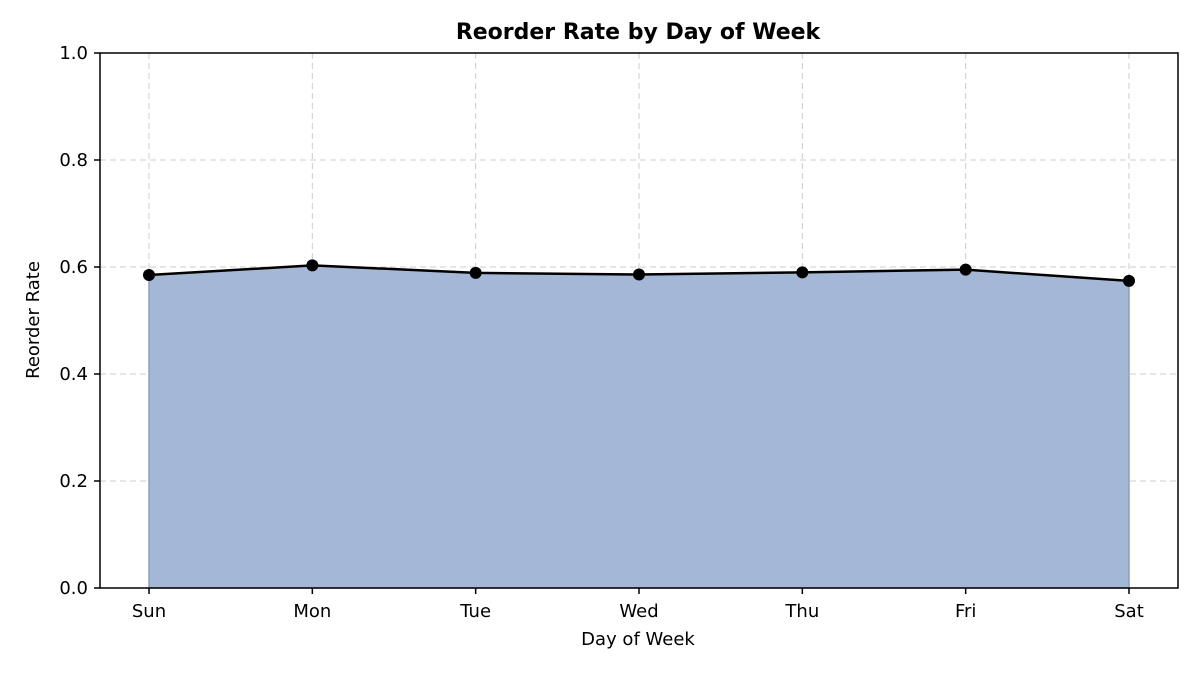 The height and width of the screenshot is (675, 1200). I want to click on x-tick-label: Mon, so click(312, 611).